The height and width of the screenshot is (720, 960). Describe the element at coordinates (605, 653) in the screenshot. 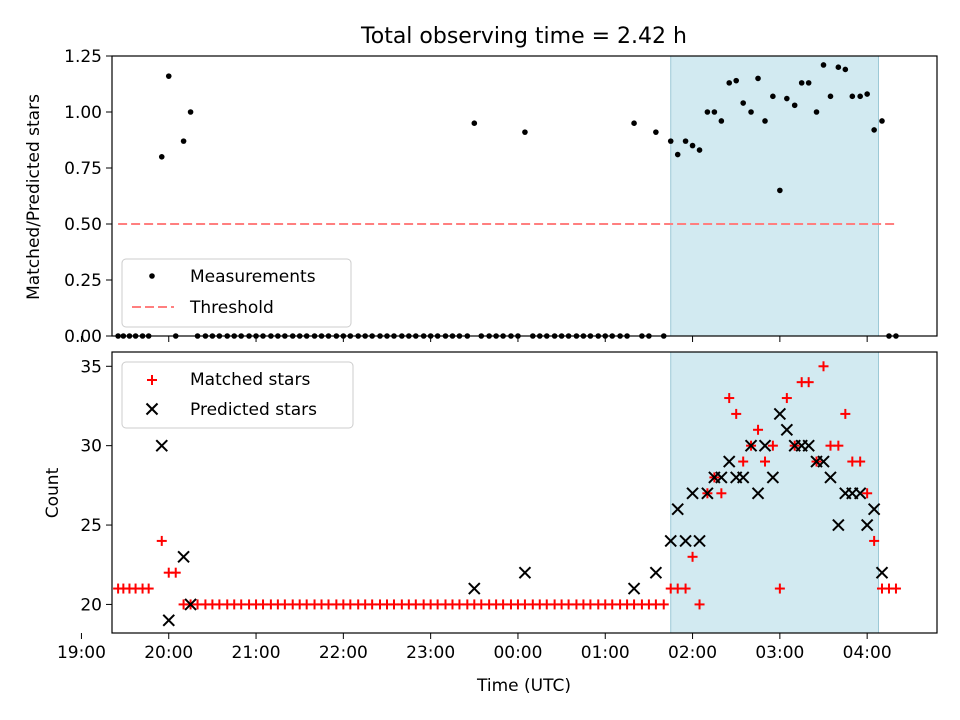

I see `x-tick-label: 01:00` at that location.